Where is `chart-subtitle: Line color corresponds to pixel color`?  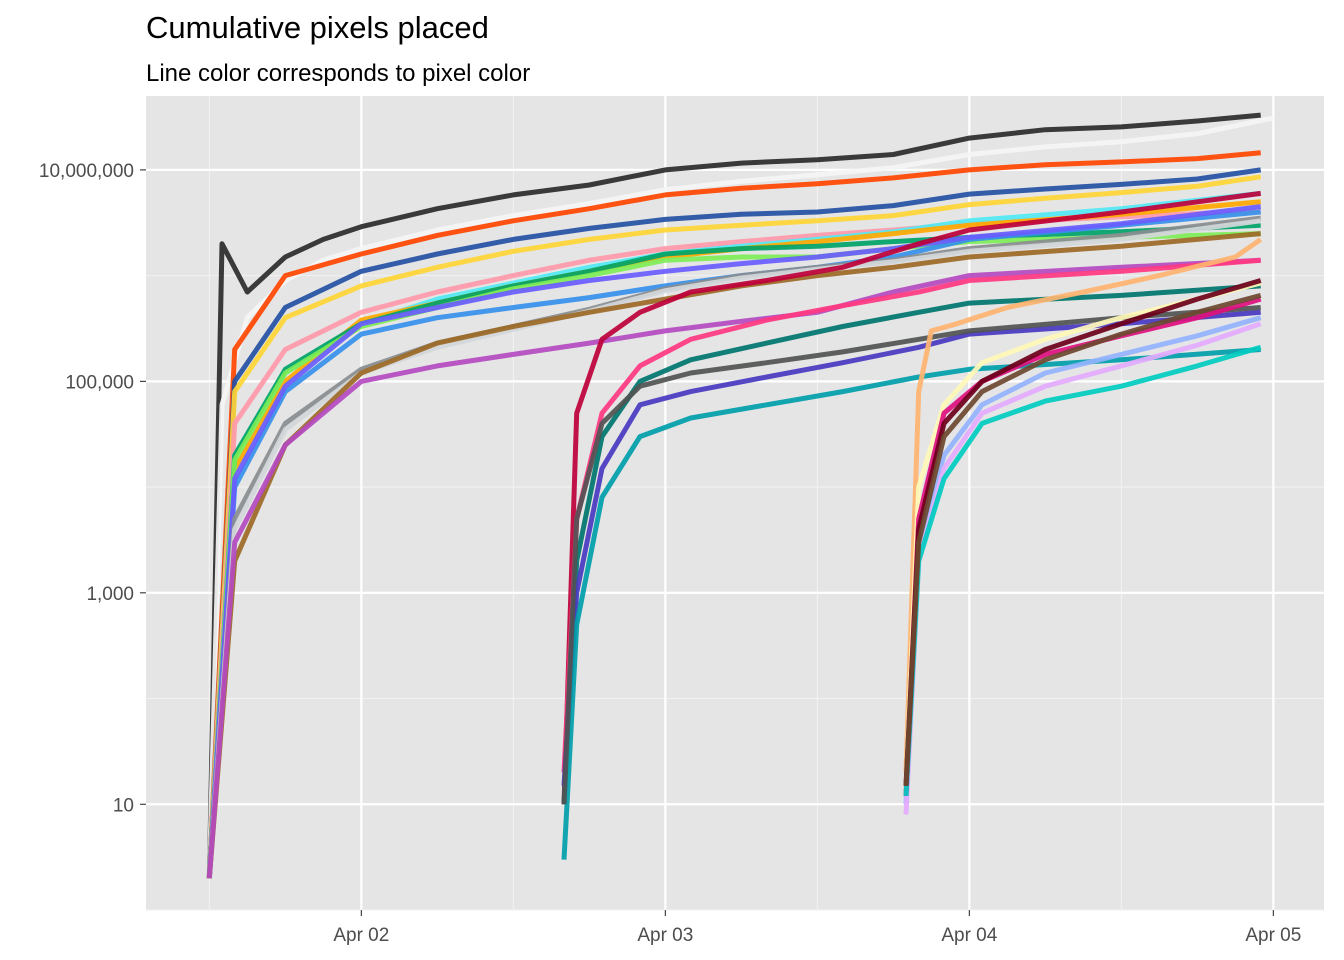 chart-subtitle: Line color corresponds to pixel color is located at coordinates (338, 73).